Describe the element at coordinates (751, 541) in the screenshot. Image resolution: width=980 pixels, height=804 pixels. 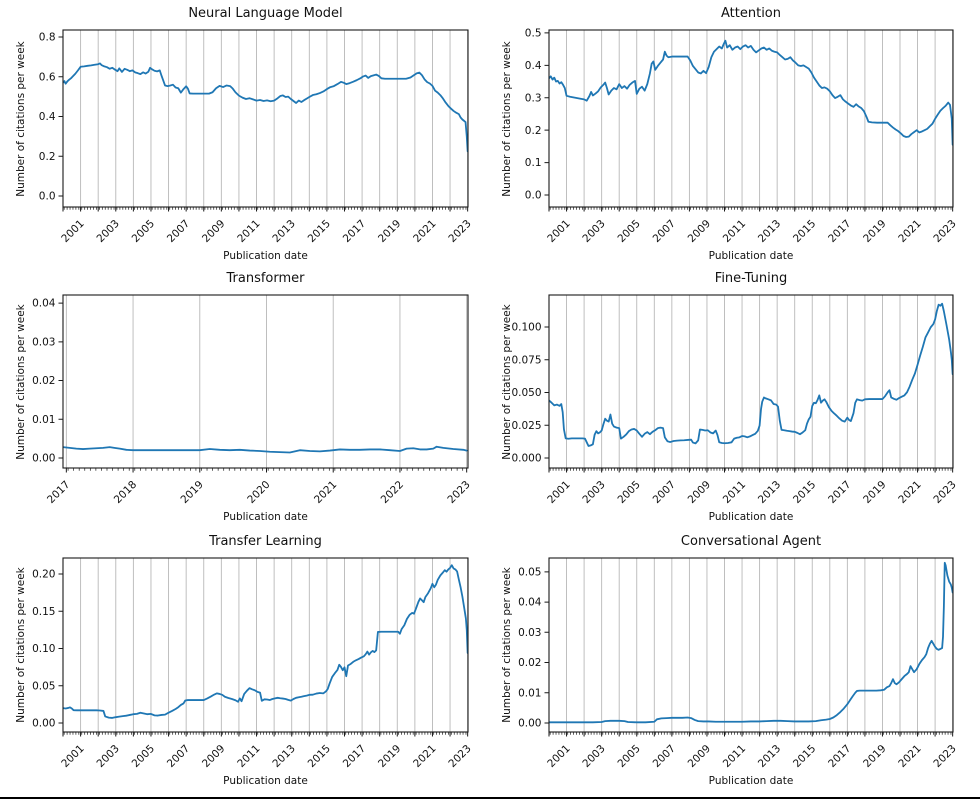
I see `chart-title: Conversational Agent` at that location.